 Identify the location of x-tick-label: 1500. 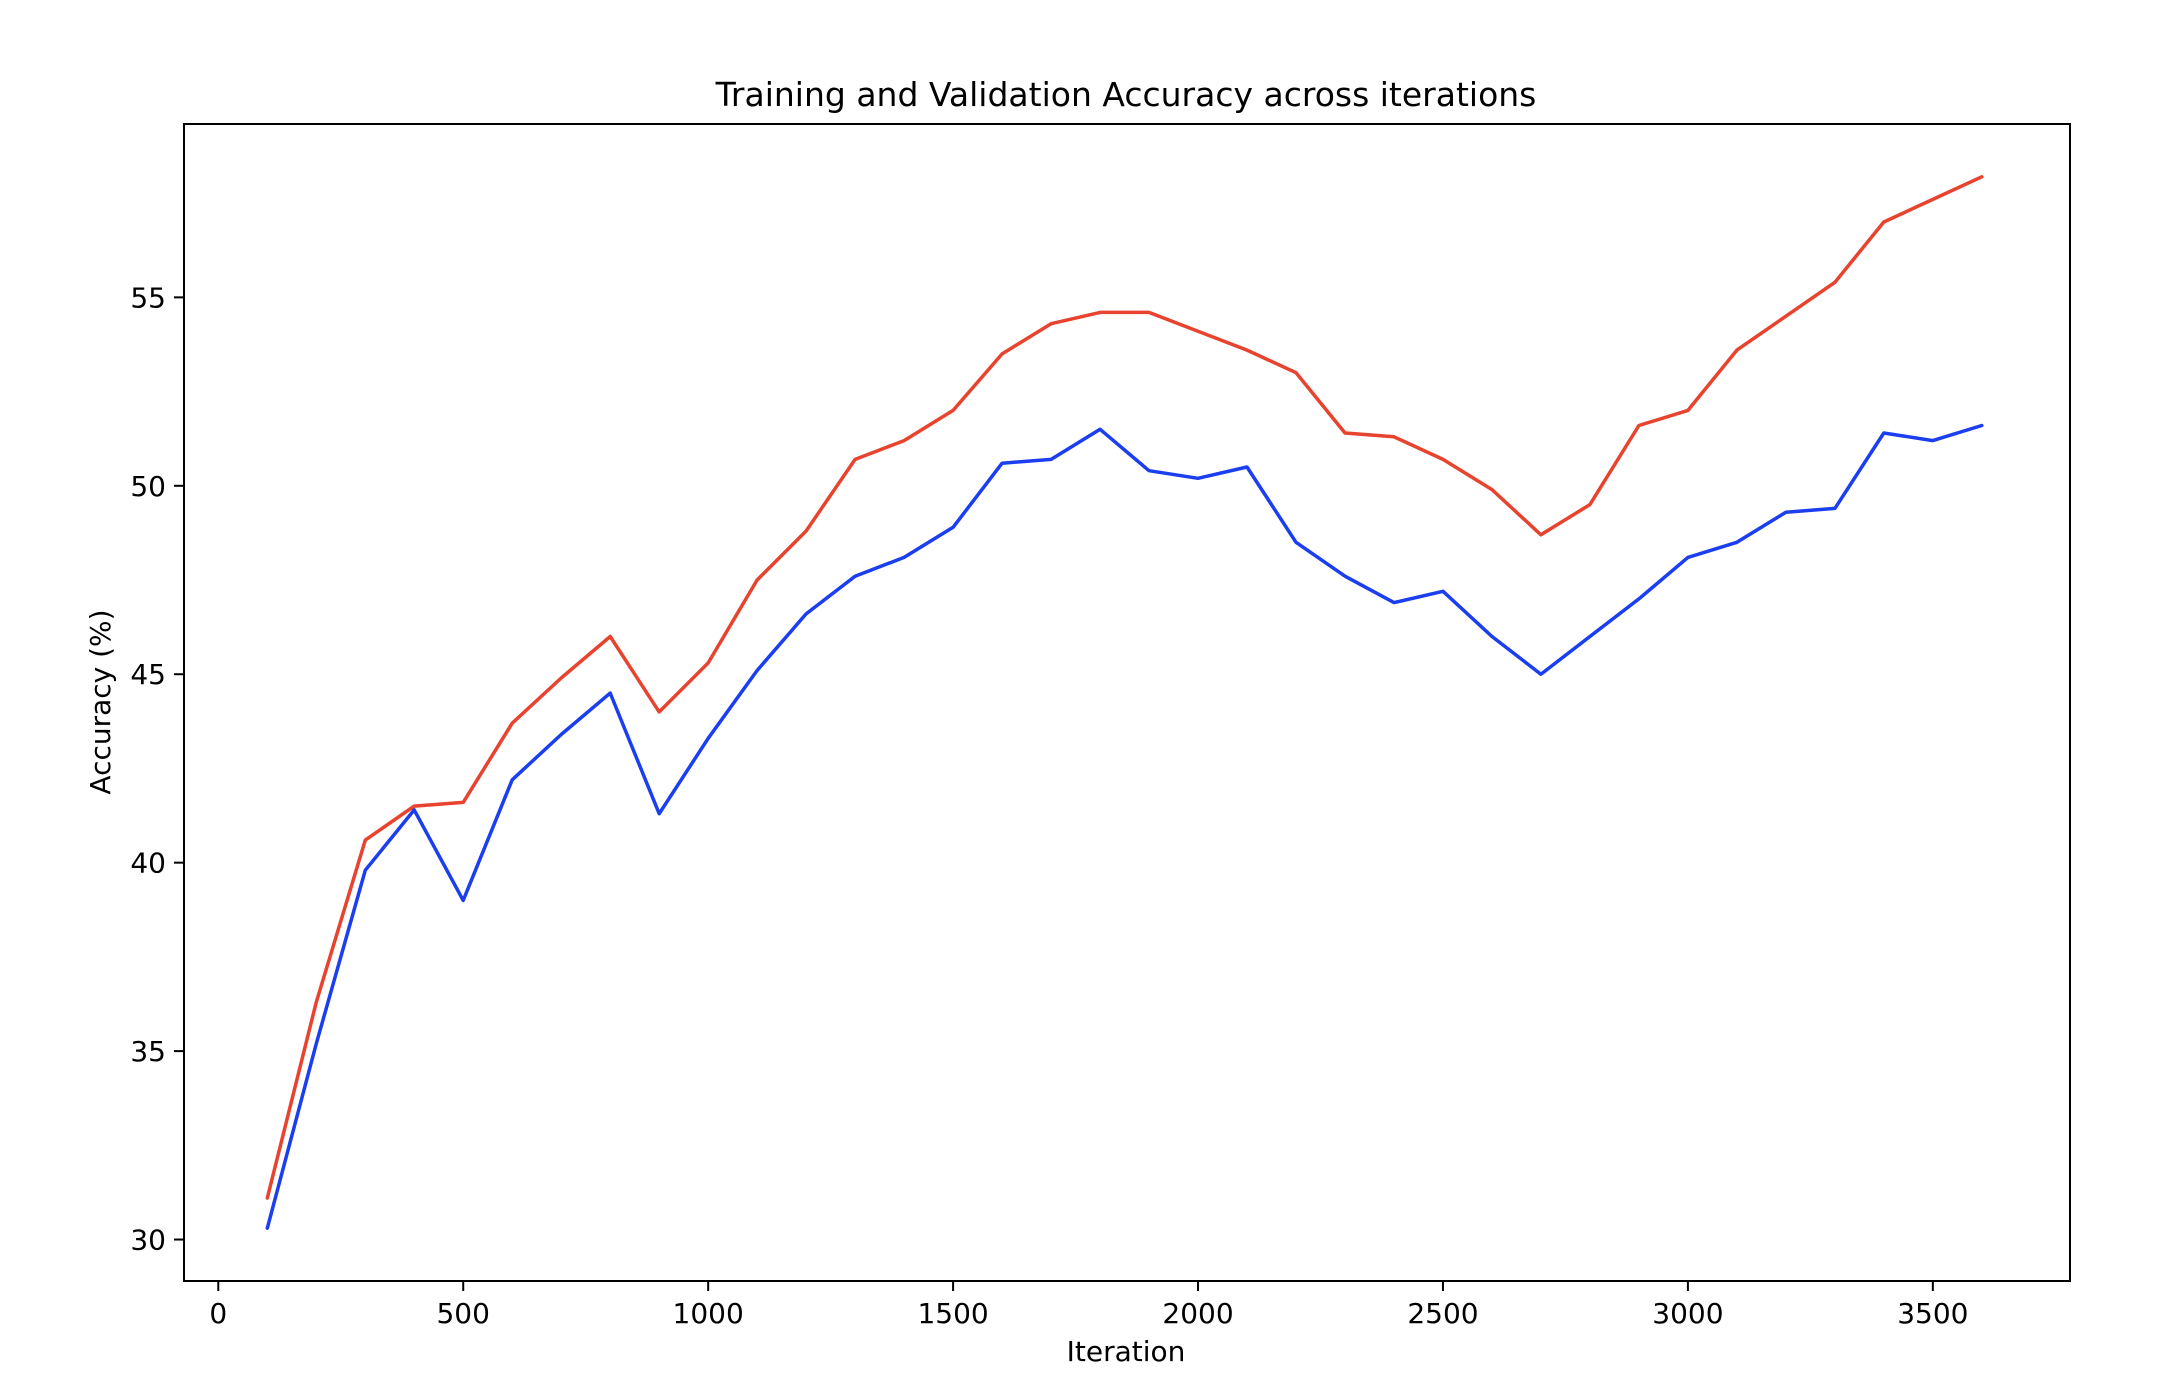
(952, 1313).